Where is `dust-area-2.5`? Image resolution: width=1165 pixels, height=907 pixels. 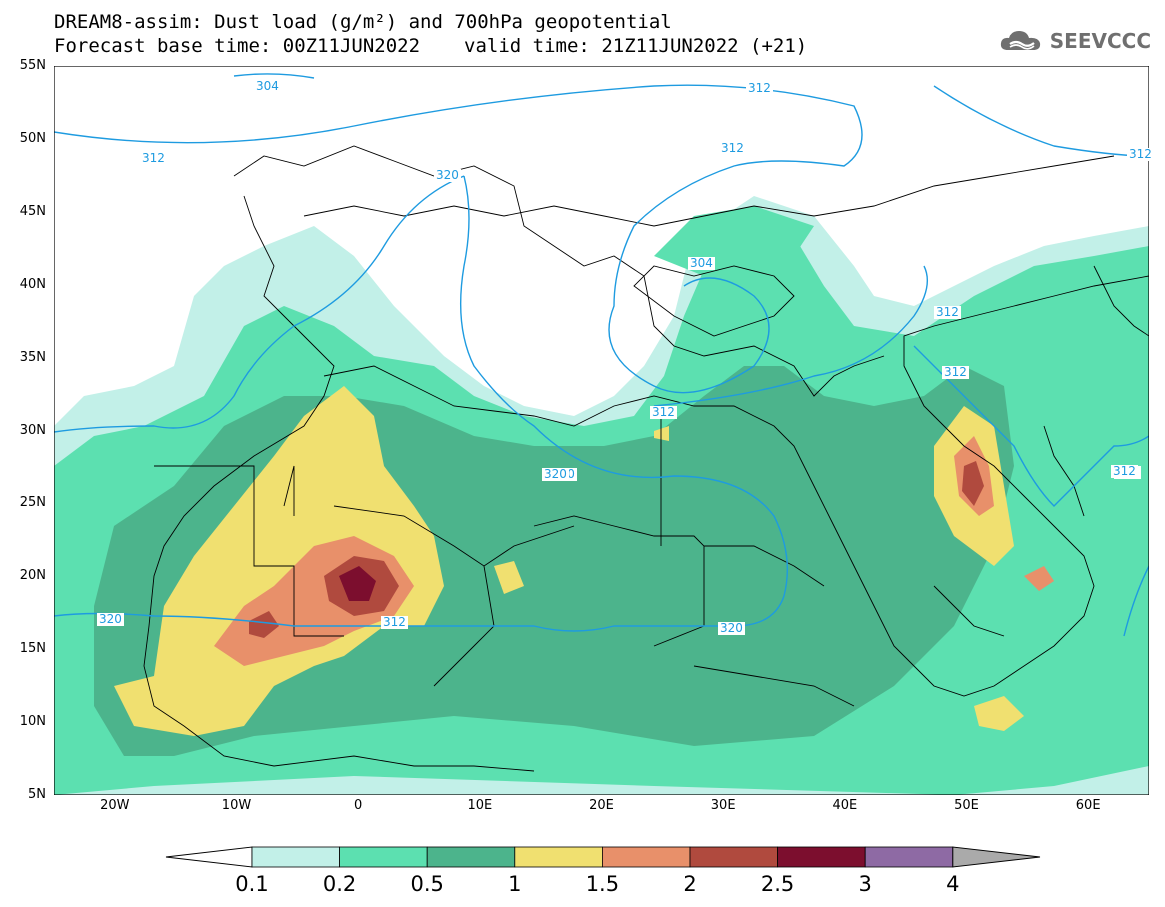 dust-area-2.5 is located at coordinates (357, 583).